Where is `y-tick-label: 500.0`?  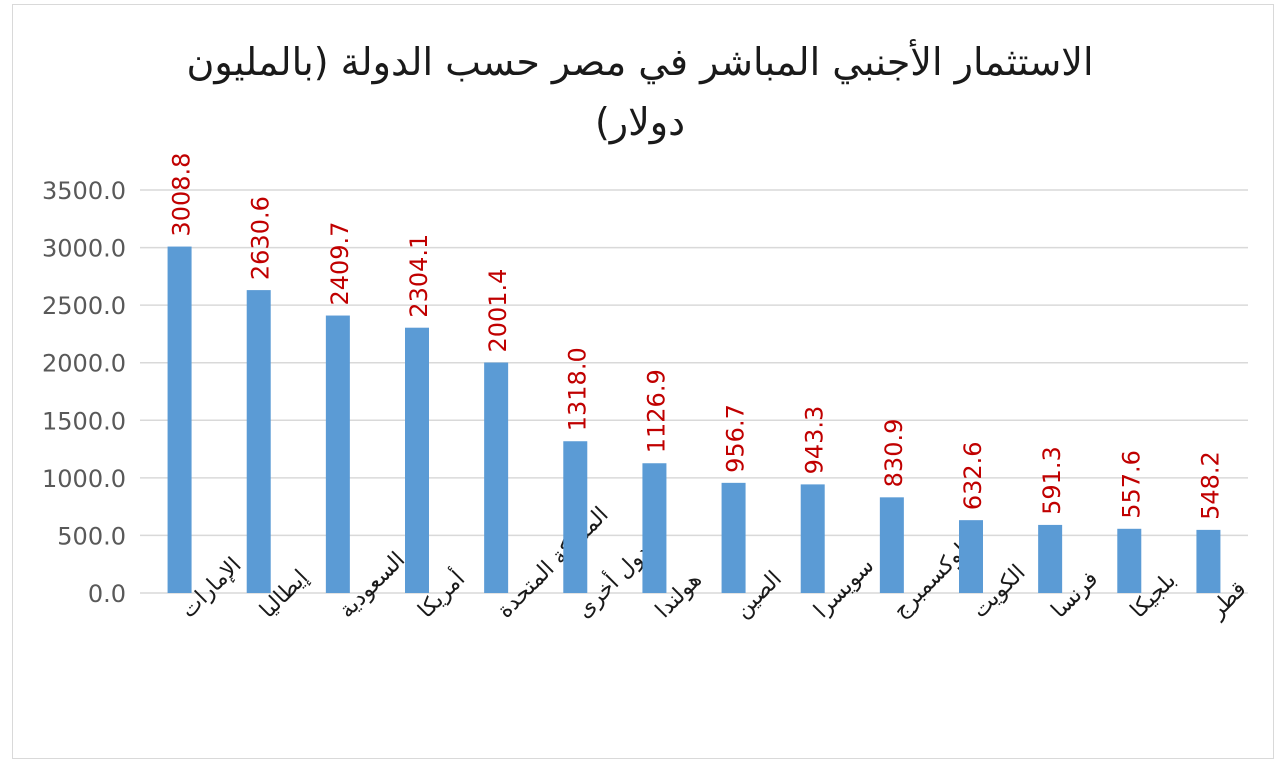
y-tick-label: 500.0 is located at coordinates (91, 536).